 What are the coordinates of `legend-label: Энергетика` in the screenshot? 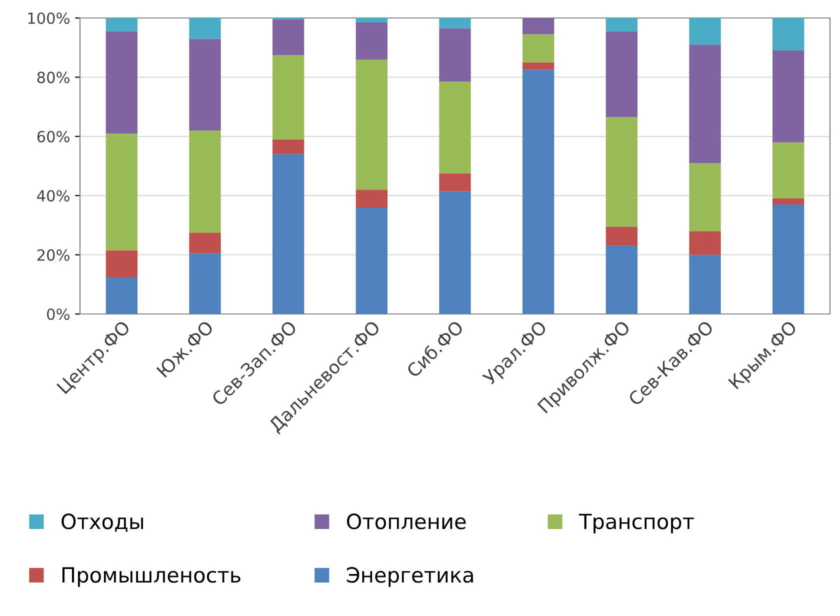 It's located at (409, 577).